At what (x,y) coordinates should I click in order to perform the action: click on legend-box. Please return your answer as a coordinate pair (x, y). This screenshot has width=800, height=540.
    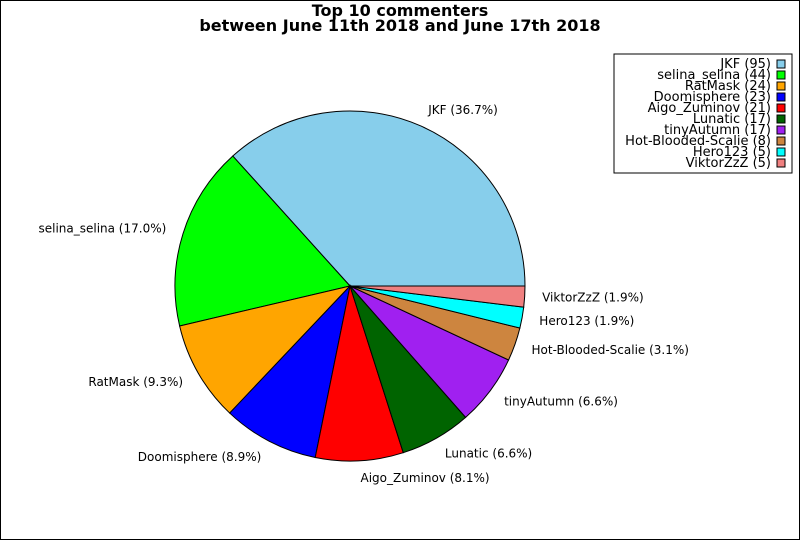
    Looking at the image, I should click on (703, 113).